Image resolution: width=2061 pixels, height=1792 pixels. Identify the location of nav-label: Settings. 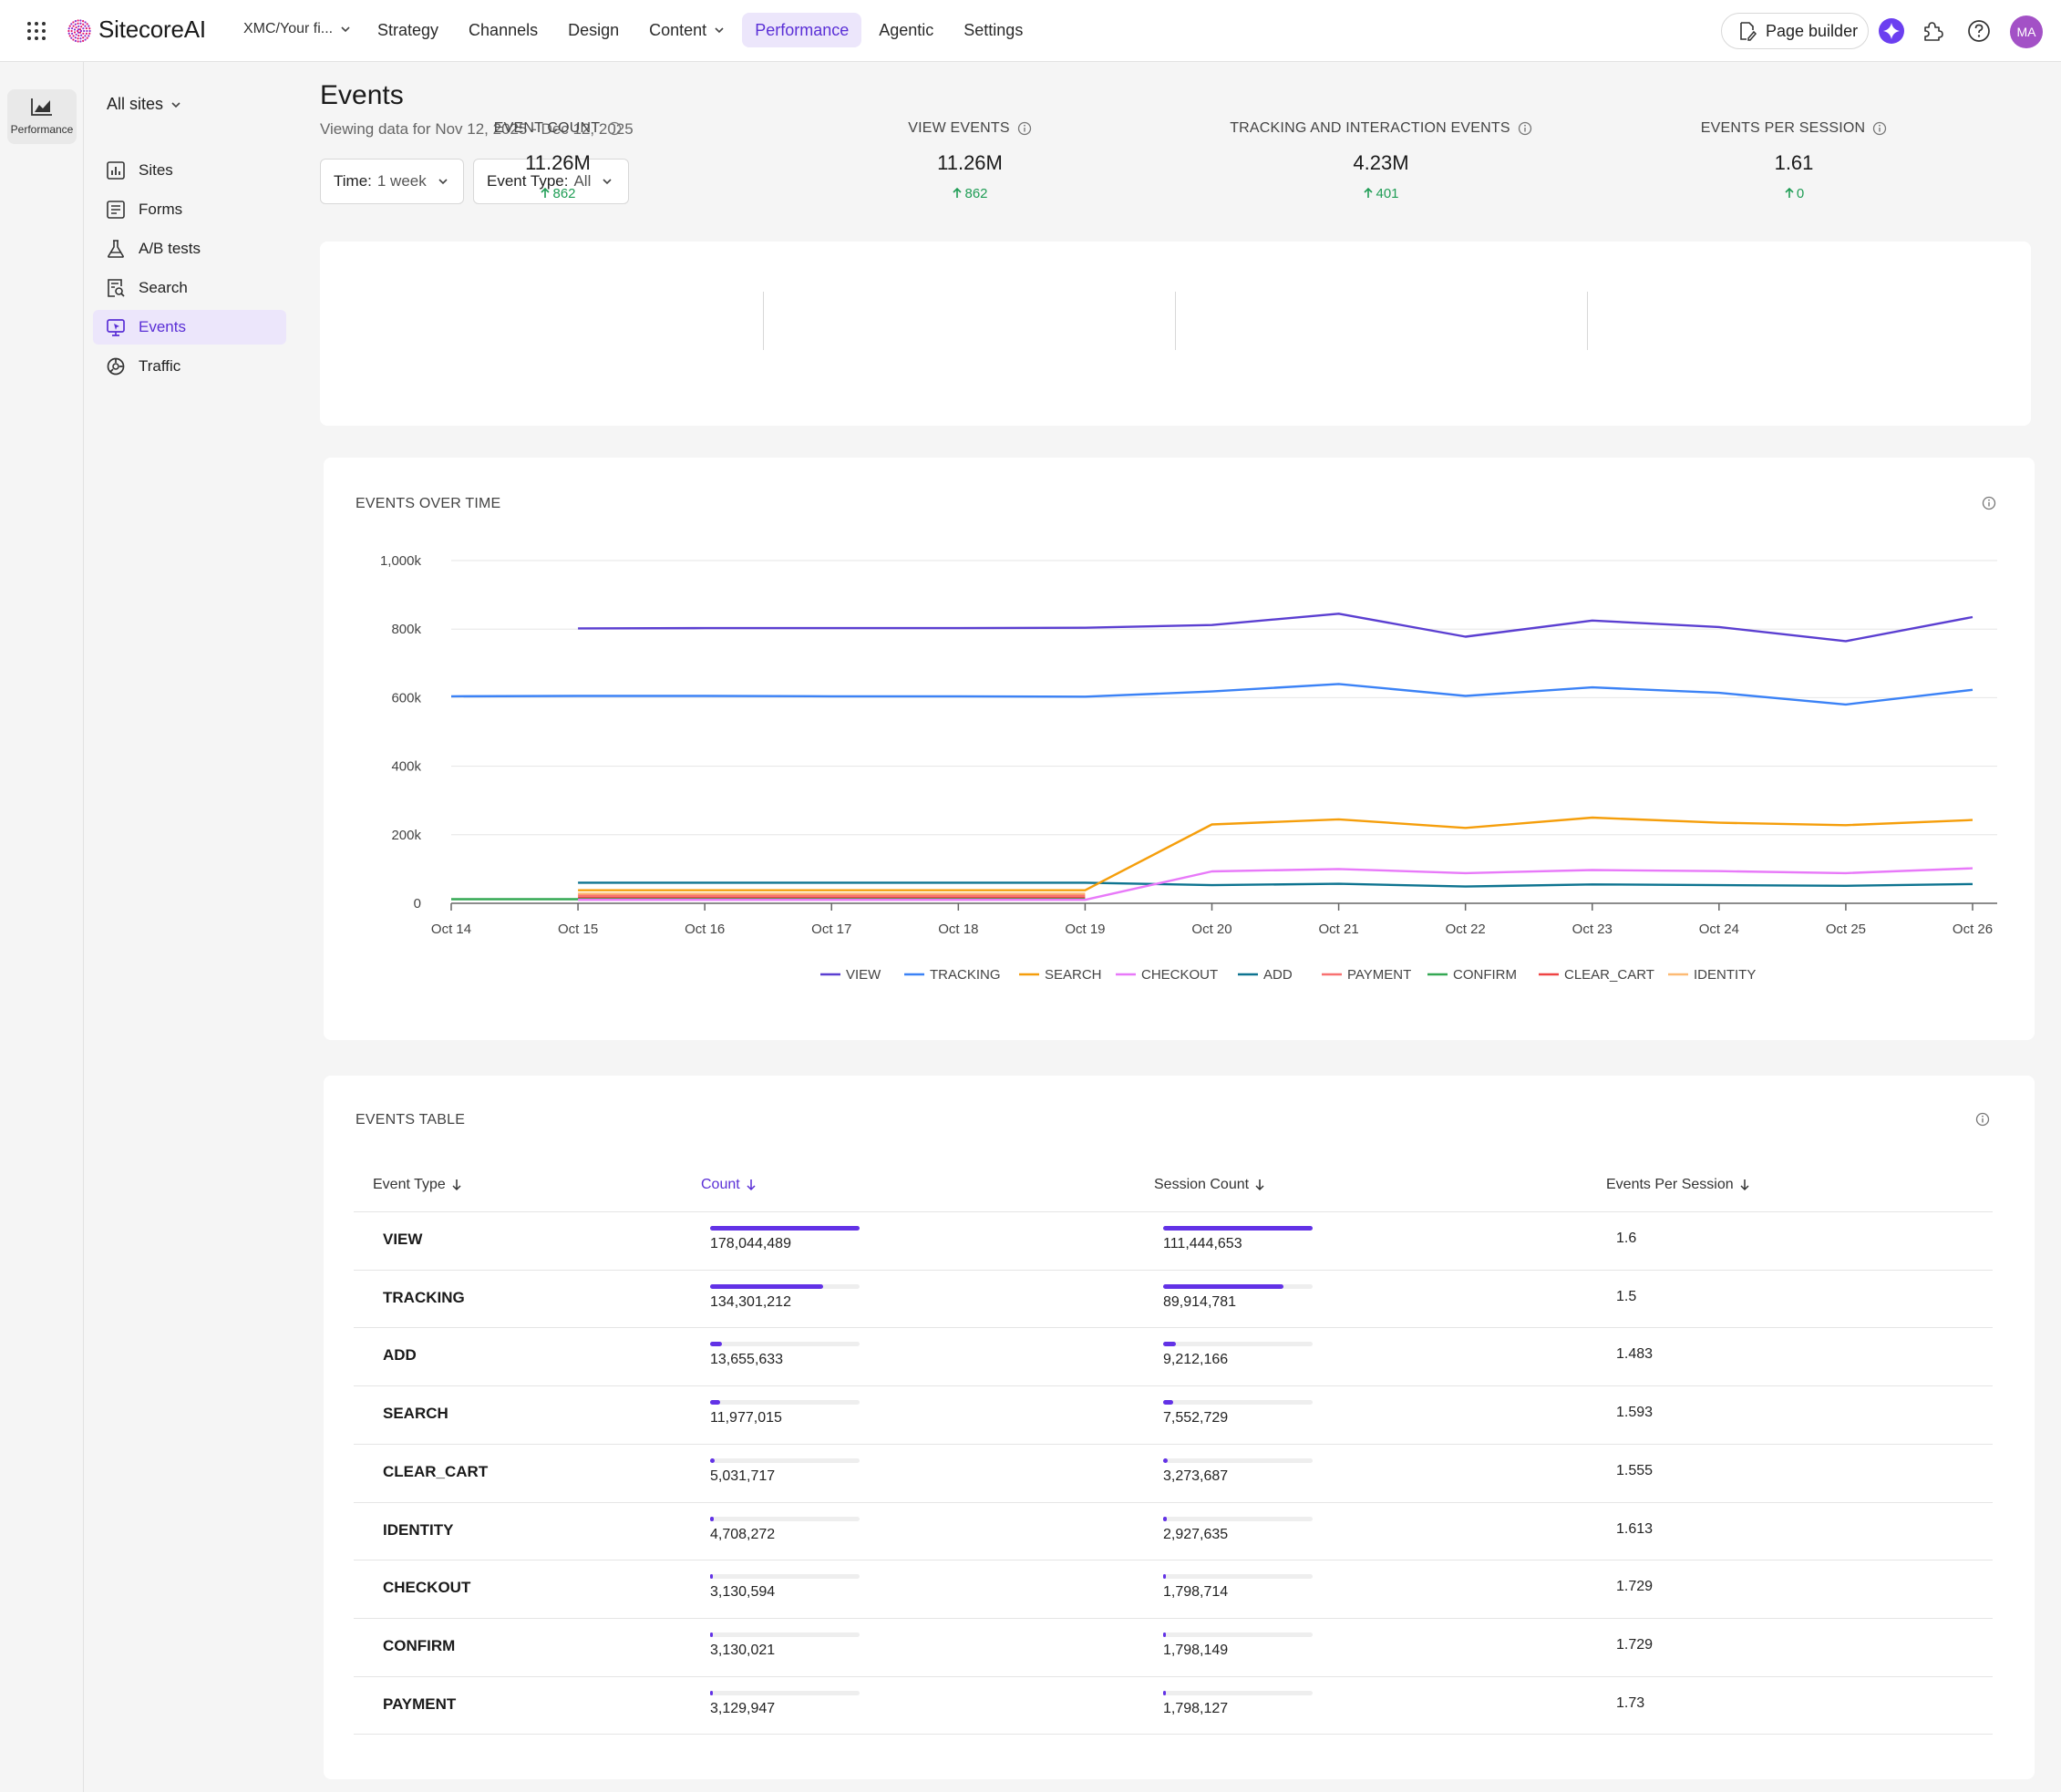
(994, 30).